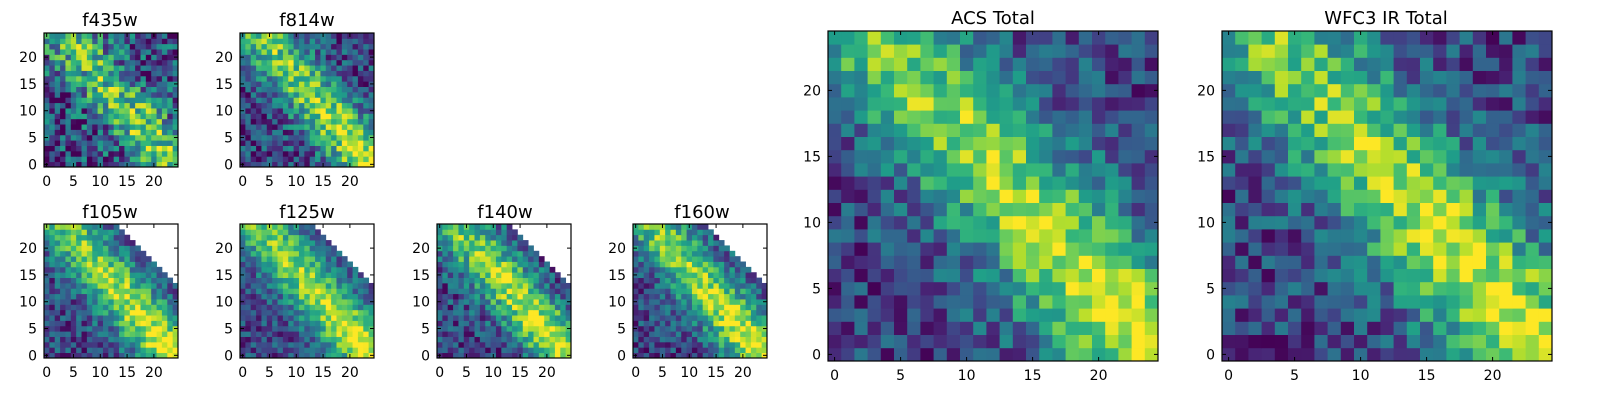 This screenshot has height=400, width=1600. Describe the element at coordinates (993, 18) in the screenshot. I see `panel-title-acs-total: ACS Total` at that location.